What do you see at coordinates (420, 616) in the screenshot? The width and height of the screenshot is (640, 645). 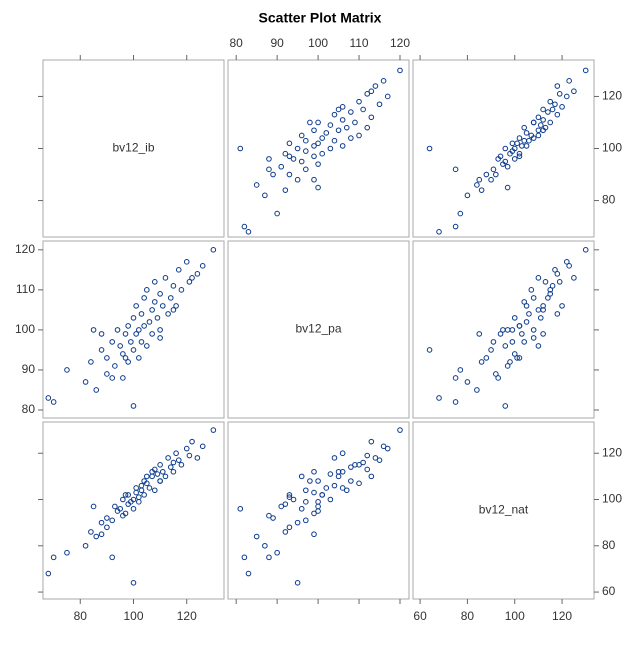 I see `x-tick-label: 60` at bounding box center [420, 616].